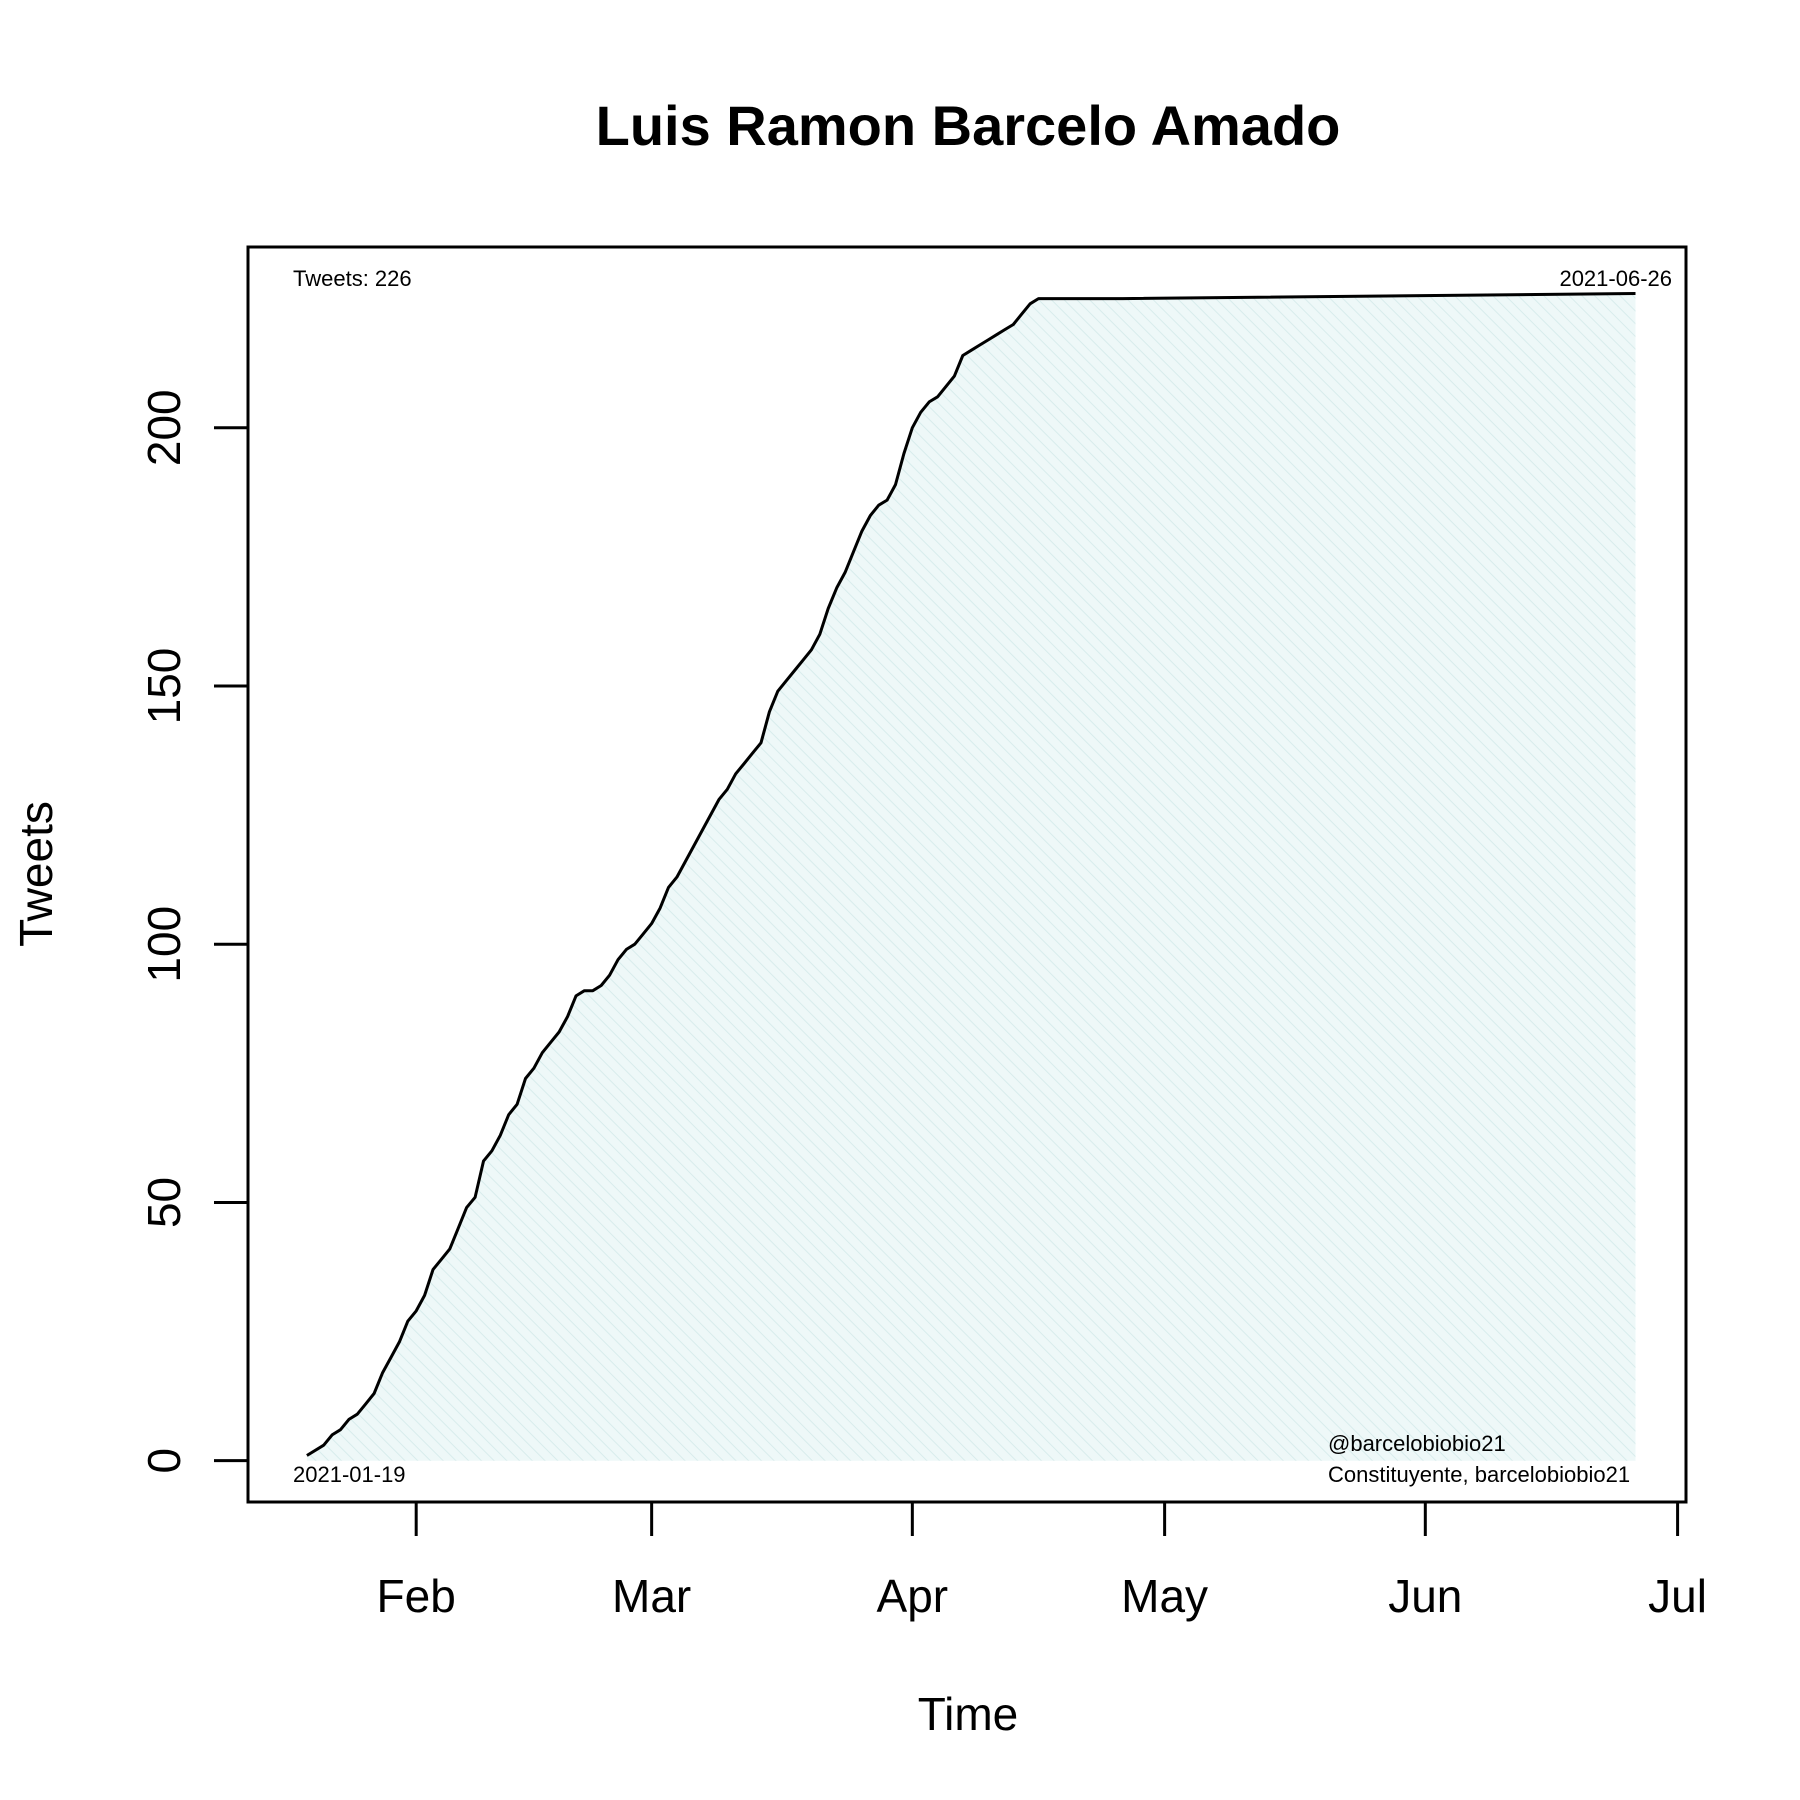 The height and width of the screenshot is (1800, 1800). What do you see at coordinates (36, 874) in the screenshot?
I see `y-axis-title: Tweets` at bounding box center [36, 874].